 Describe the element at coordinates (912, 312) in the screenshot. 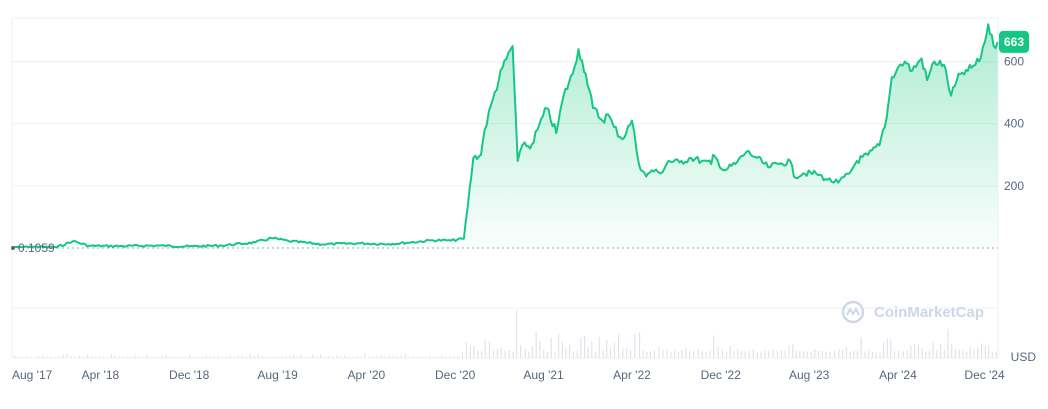

I see `coinmarketcap-logo: CoinMarketCap` at that location.